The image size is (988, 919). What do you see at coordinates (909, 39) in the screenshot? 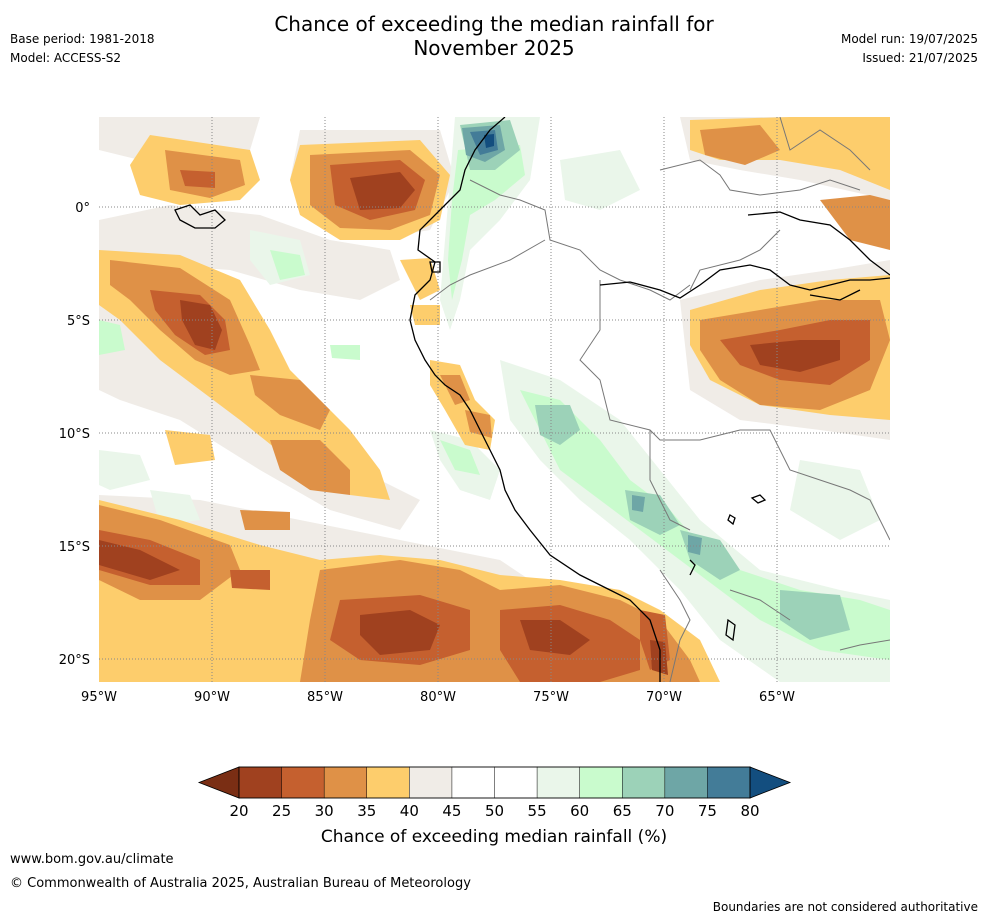
I see `model-run-label: Model run: 19/07/2025` at bounding box center [909, 39].